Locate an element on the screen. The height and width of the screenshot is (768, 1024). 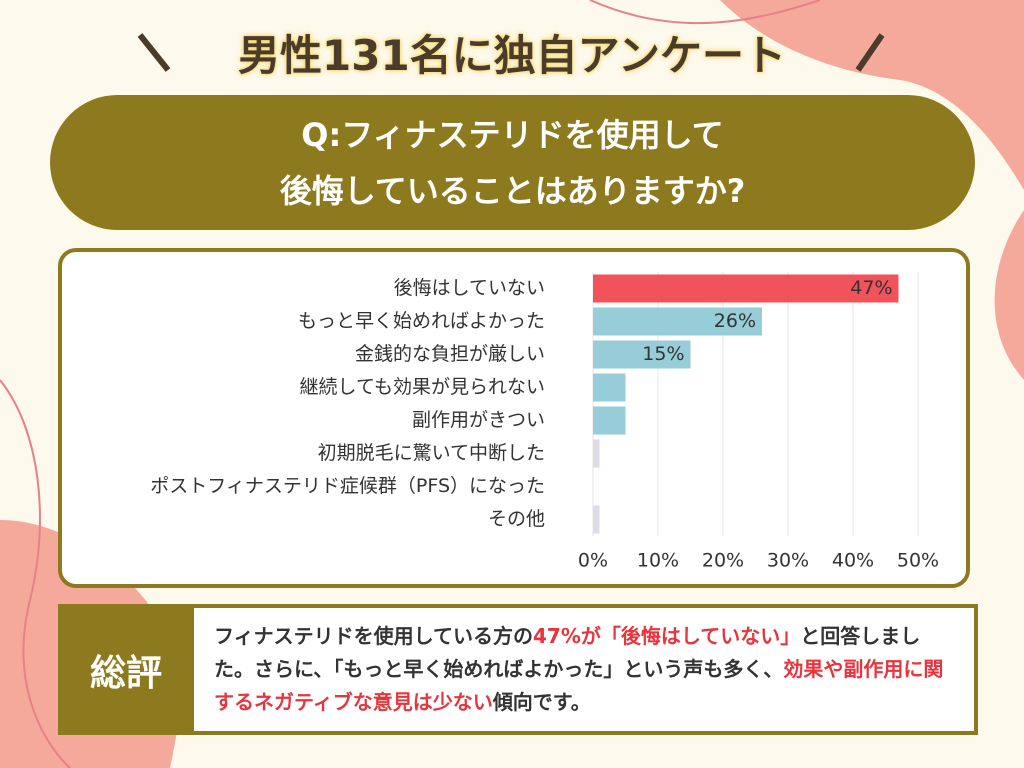
y-tick-label: 初期脱毛に驚いて中断した is located at coordinates (431, 453).